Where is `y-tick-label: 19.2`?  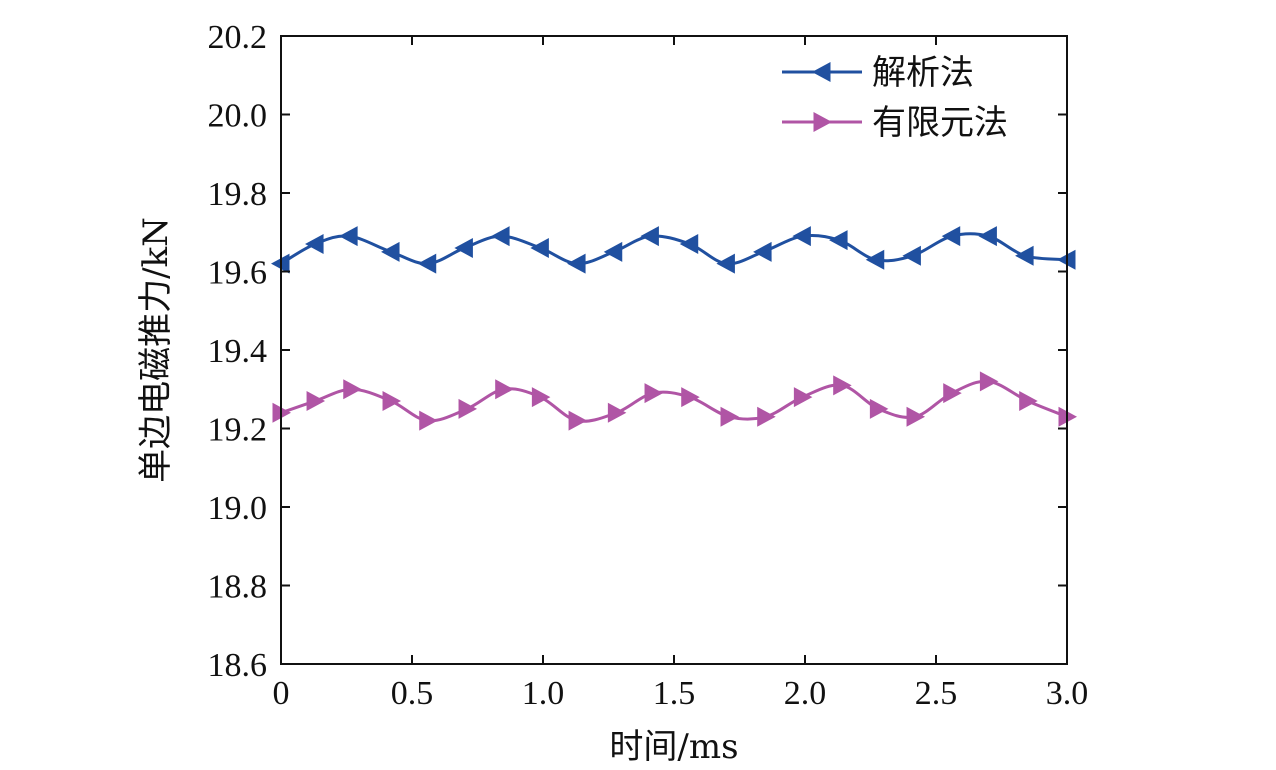
y-tick-label: 19.2 is located at coordinates (238, 430).